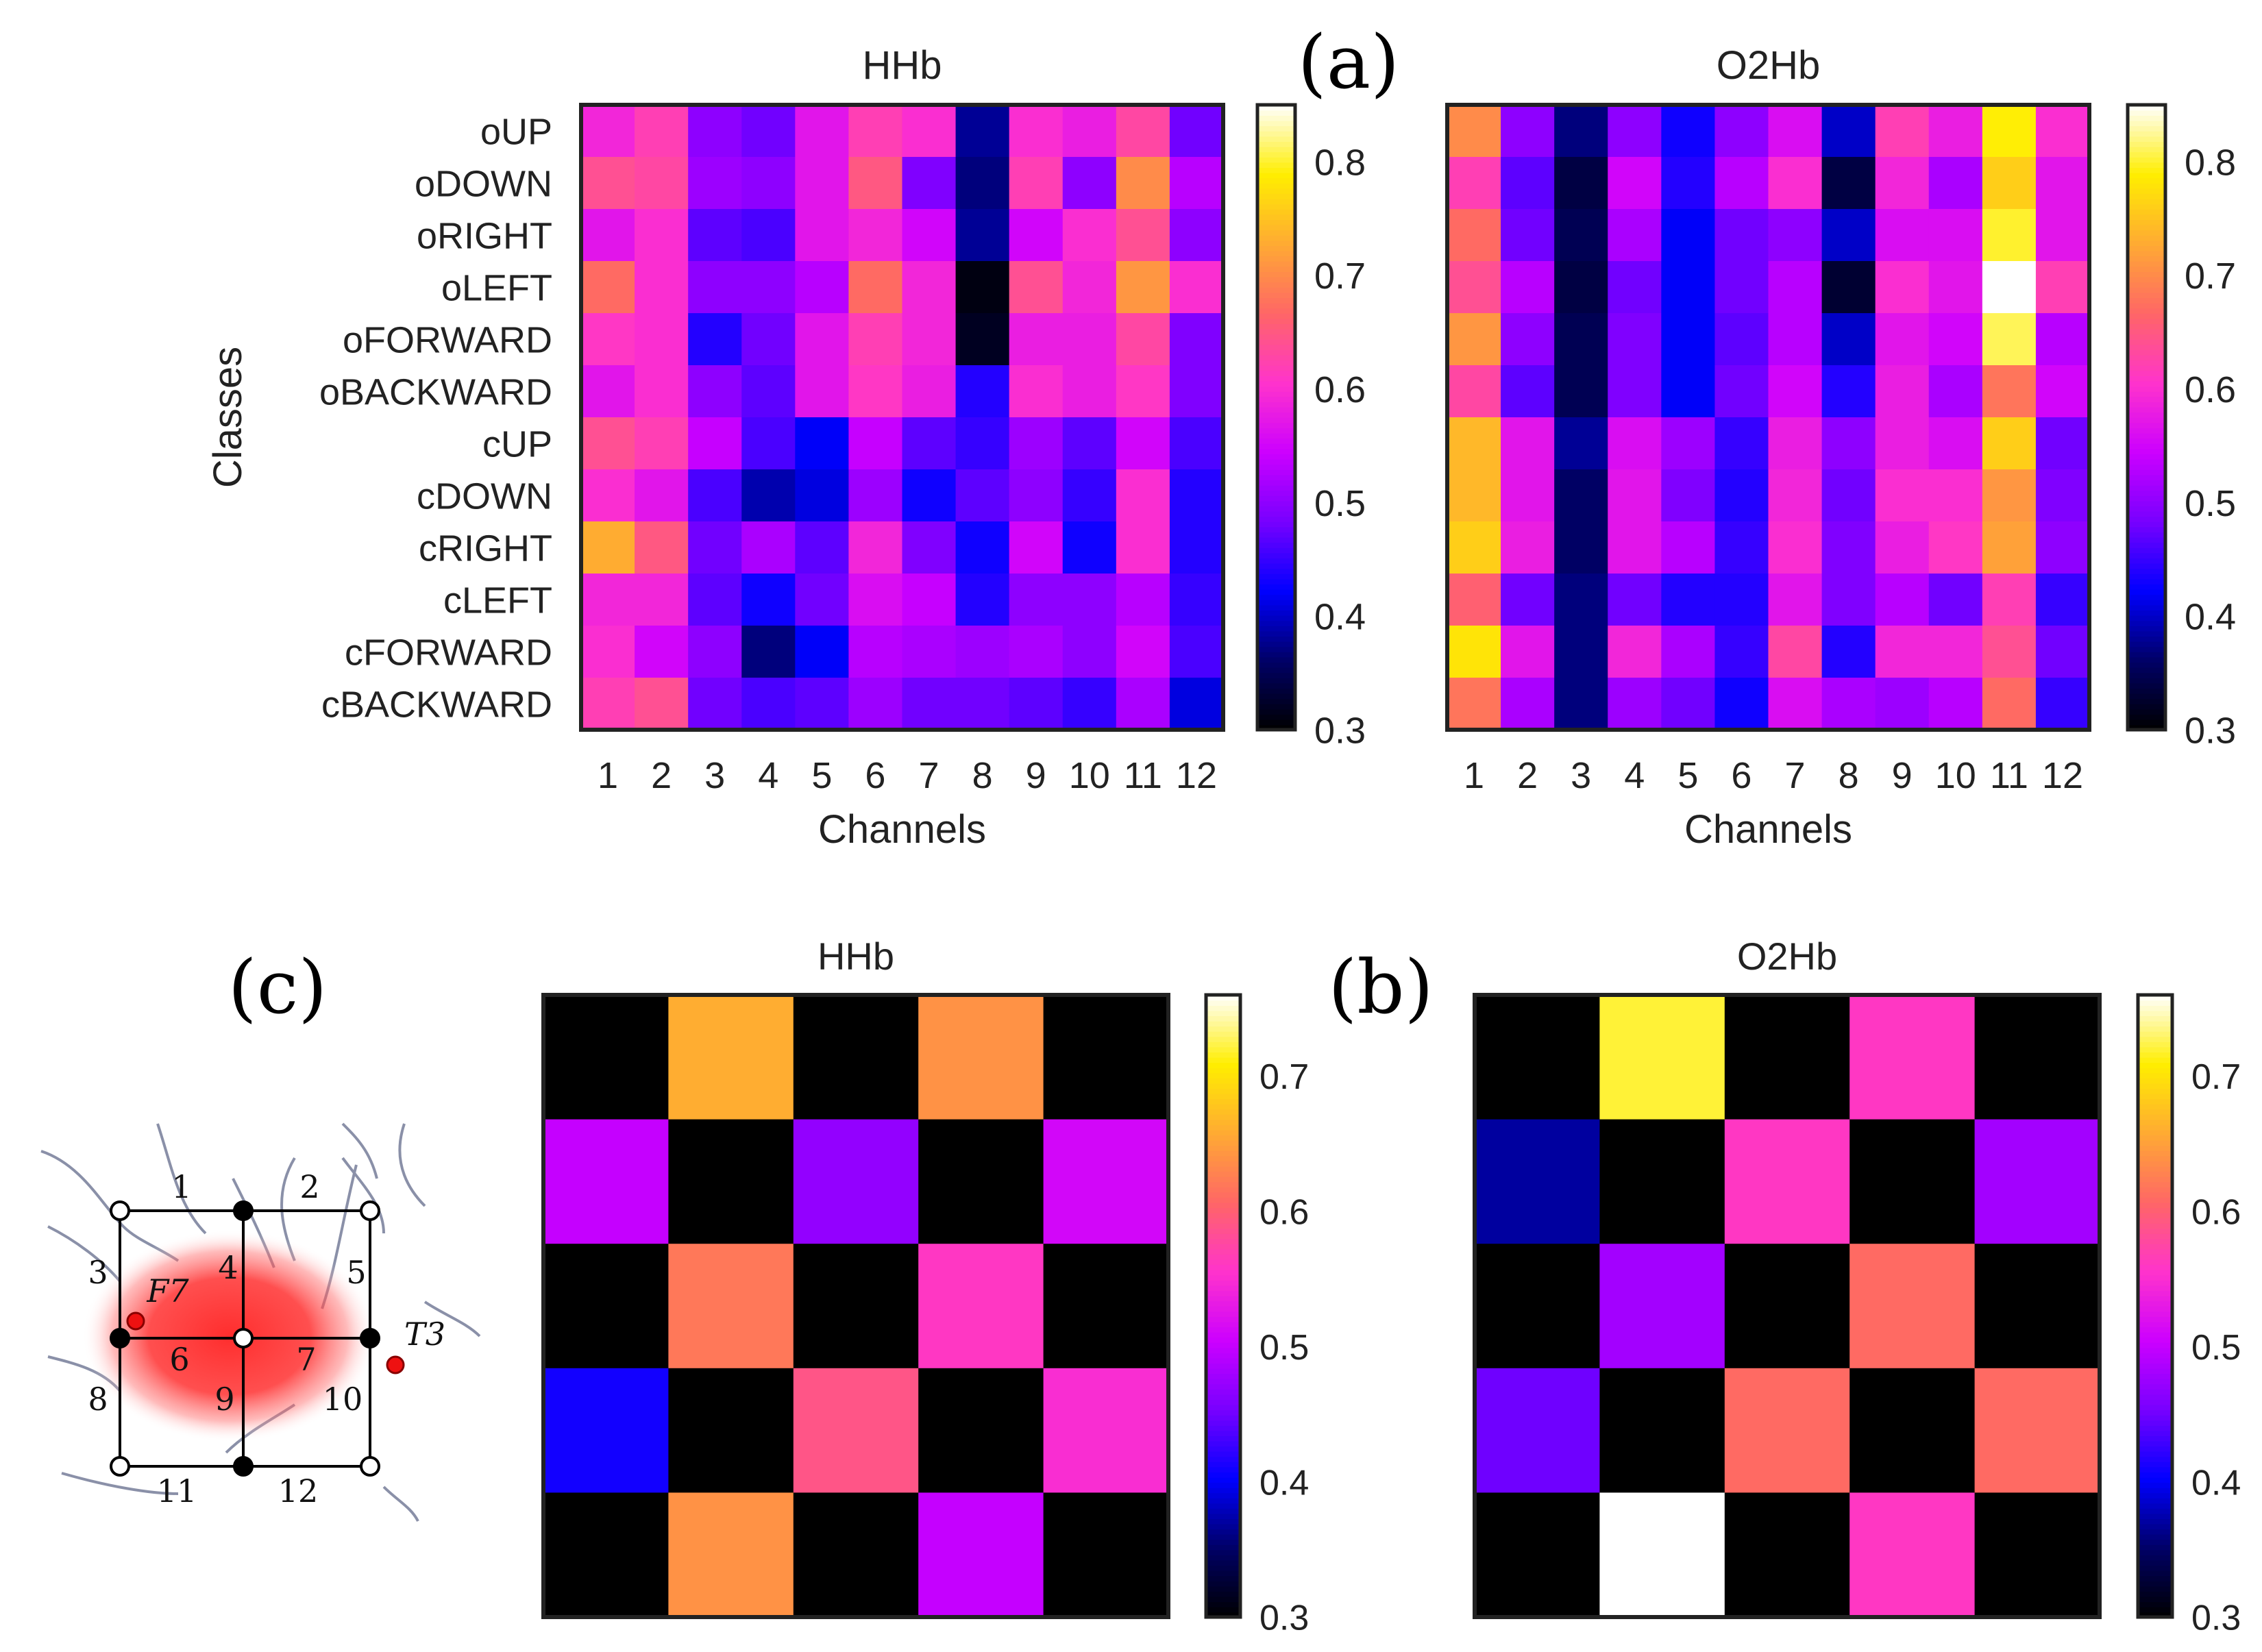 The width and height of the screenshot is (2262, 1652). I want to click on colorbar-tick-label: 0.7, so click(2216, 1077).